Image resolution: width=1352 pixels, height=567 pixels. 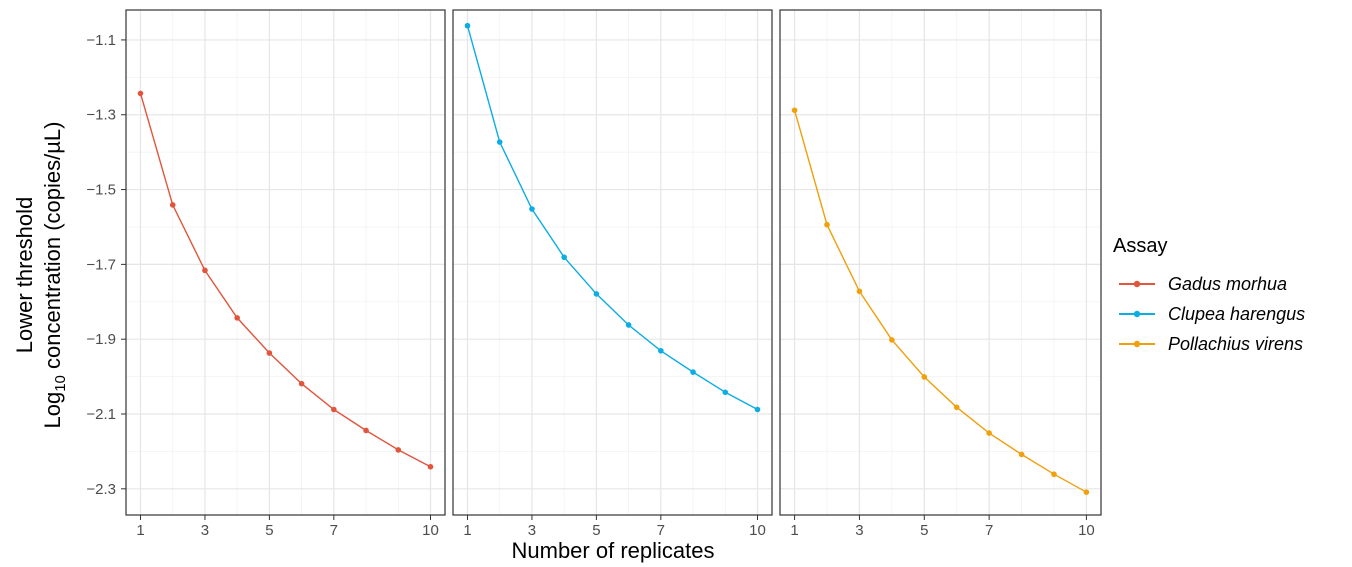 I want to click on y-axis-ticks: −1.1 −1.3 −1.5 −1.7 −1.9 −2.1 −2.3, so click(x=106, y=265).